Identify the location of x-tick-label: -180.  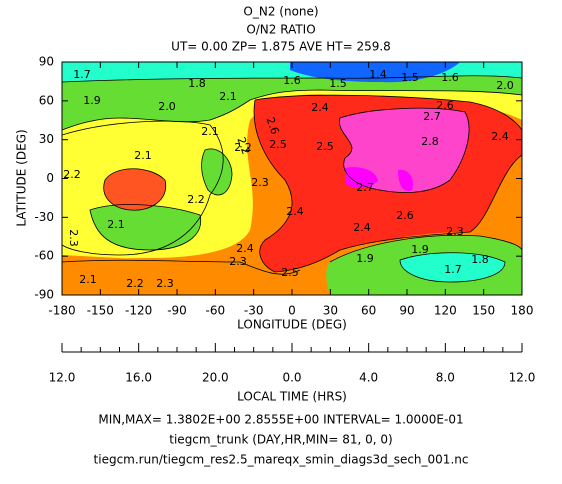
(61, 311).